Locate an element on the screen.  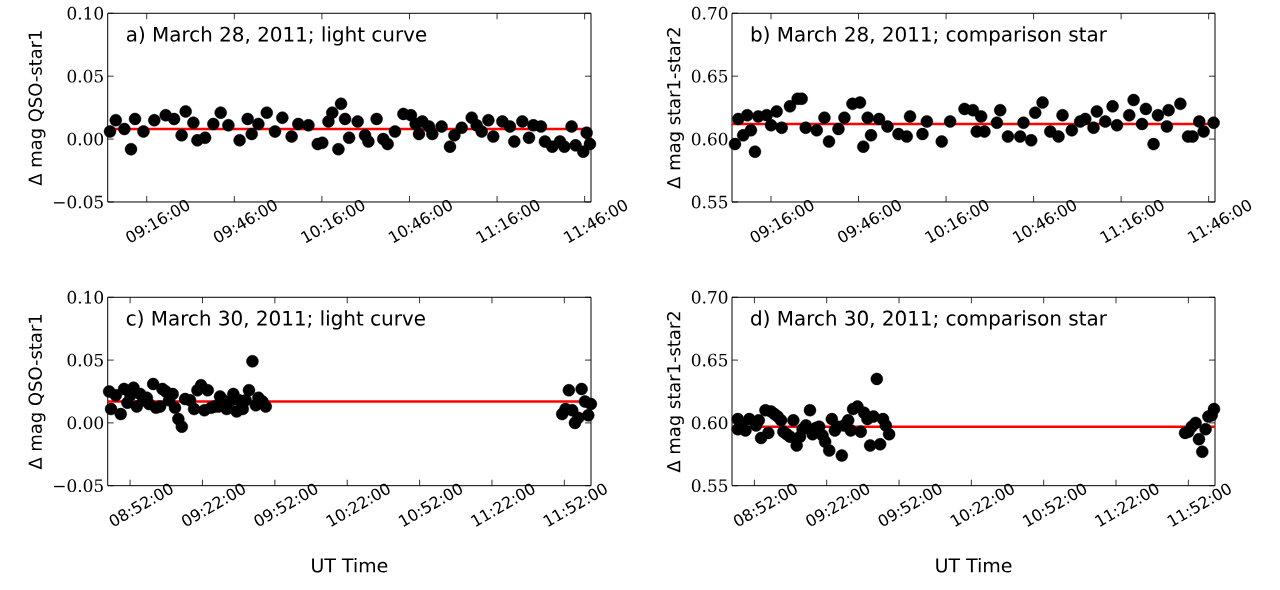
text: c) March 30, 2011; light curve is located at coordinates (275, 320).